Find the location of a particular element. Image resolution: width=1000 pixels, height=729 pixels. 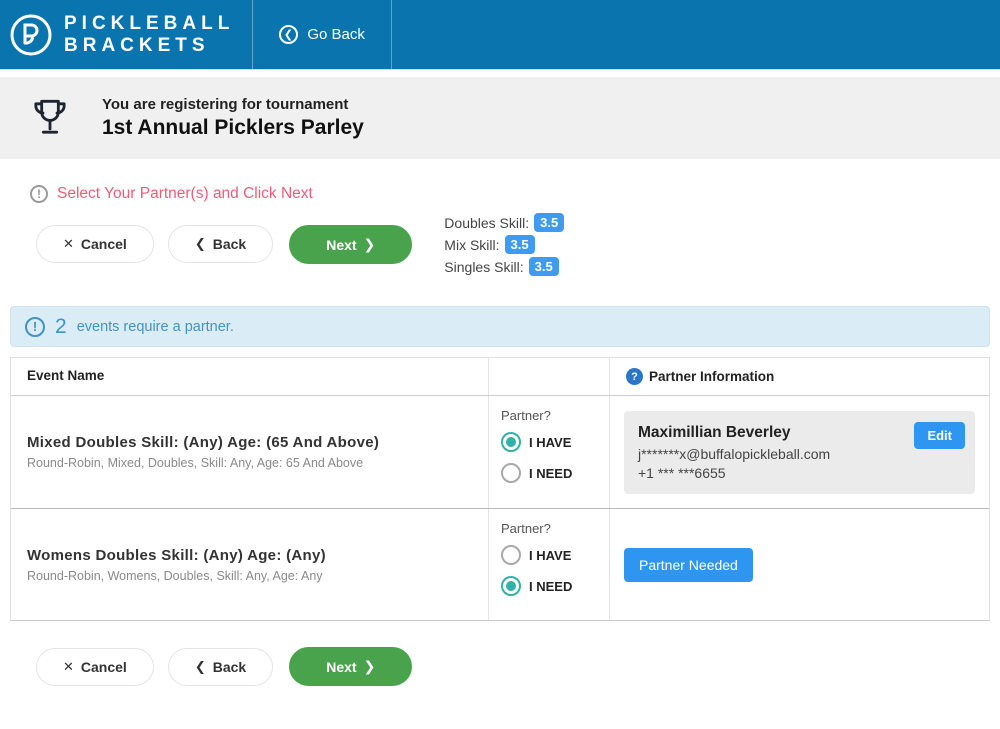

mix-skill-line: Mix Skill: 3.5 is located at coordinates (504, 244).